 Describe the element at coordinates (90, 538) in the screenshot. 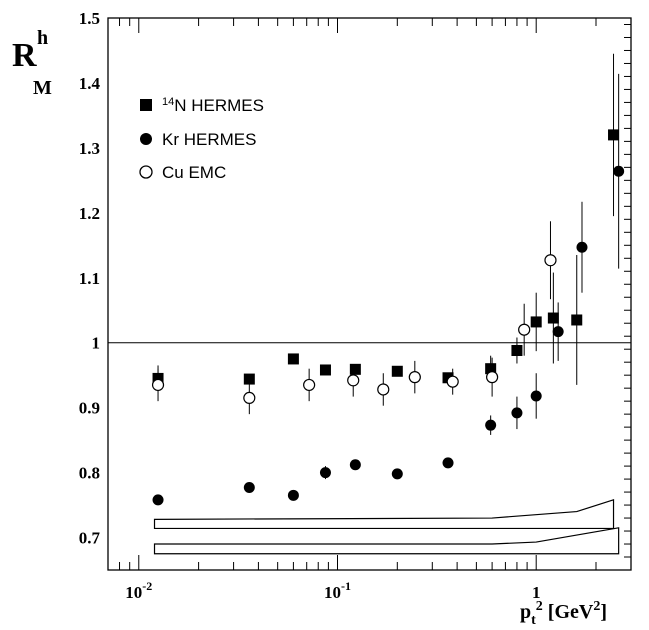

I see `y-tick-label: 0.7` at that location.